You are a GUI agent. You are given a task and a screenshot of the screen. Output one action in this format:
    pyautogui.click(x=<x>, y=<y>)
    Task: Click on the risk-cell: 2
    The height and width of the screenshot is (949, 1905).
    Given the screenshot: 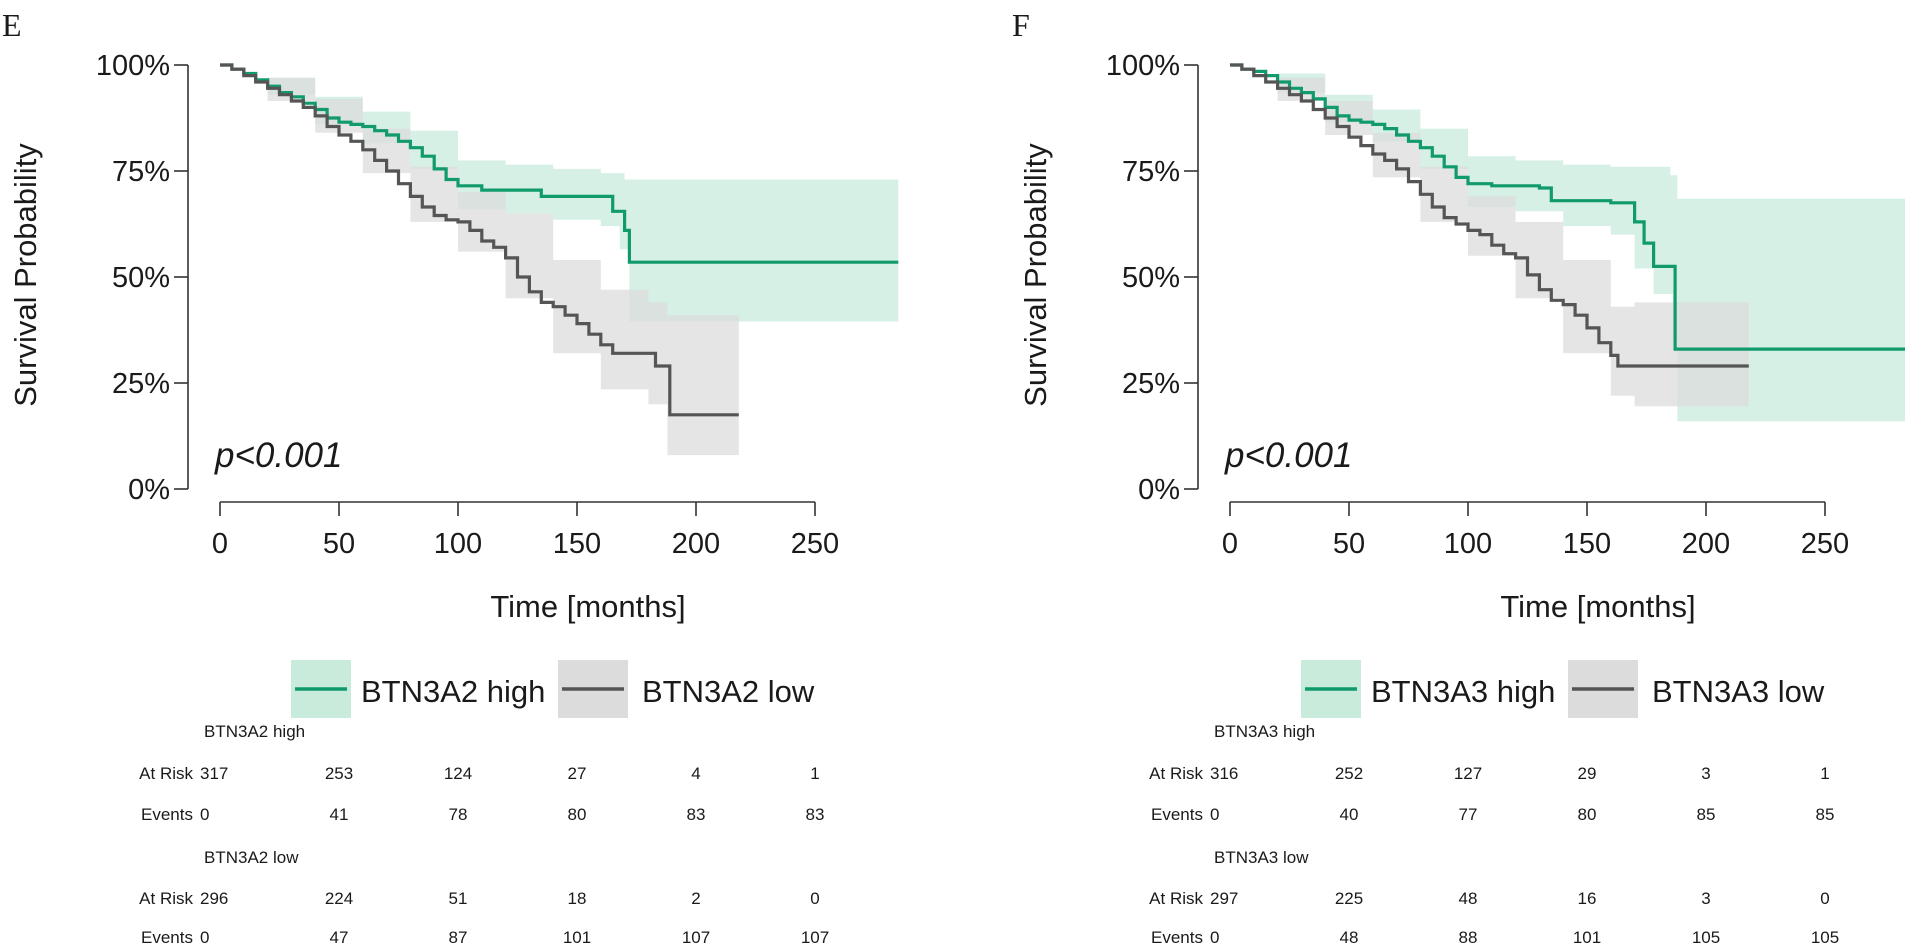 What is the action you would take?
    pyautogui.click(x=695, y=898)
    